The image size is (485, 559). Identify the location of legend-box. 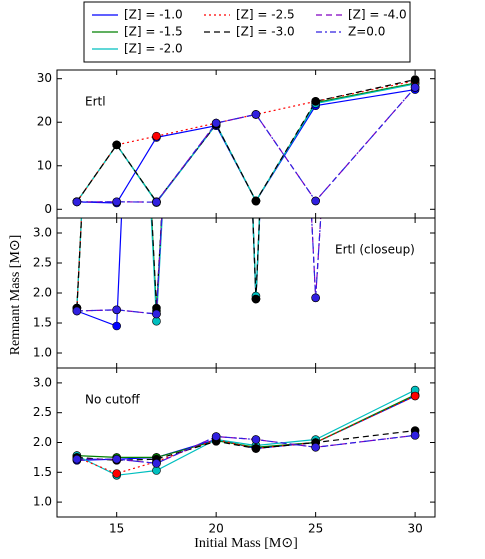
(247, 32).